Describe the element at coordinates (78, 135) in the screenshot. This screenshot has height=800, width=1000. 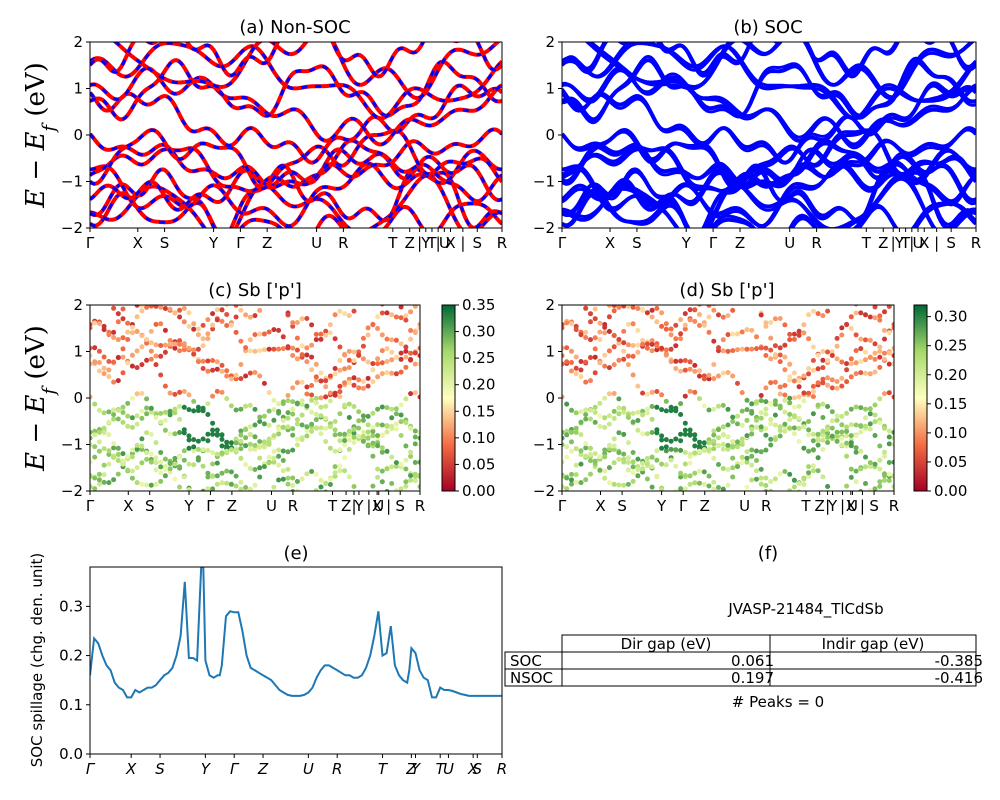
I see `y-tick-label: 0` at that location.